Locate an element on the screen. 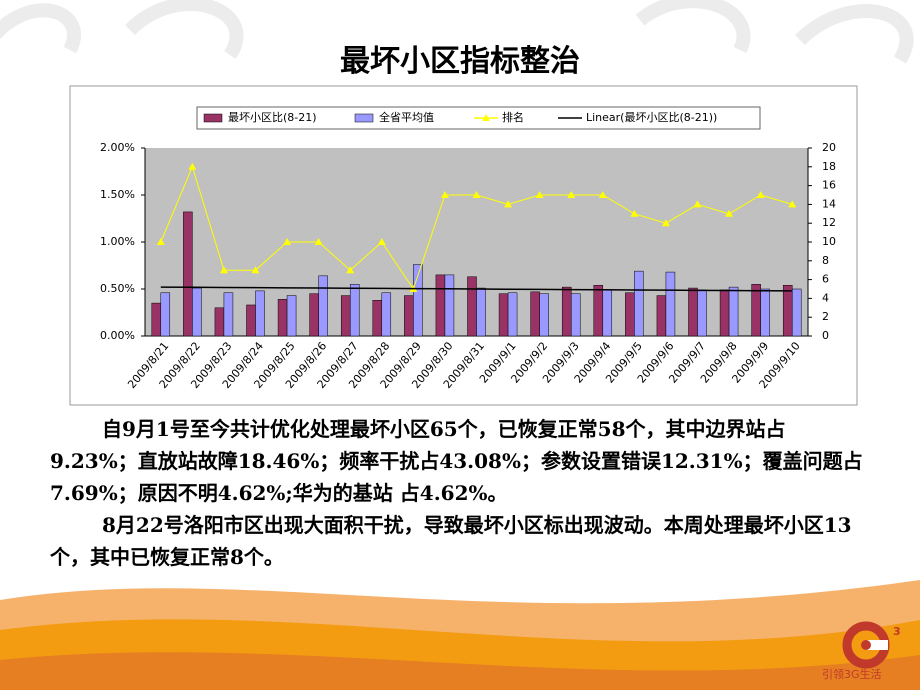  y2-tick-label: 14 is located at coordinates (829, 203).